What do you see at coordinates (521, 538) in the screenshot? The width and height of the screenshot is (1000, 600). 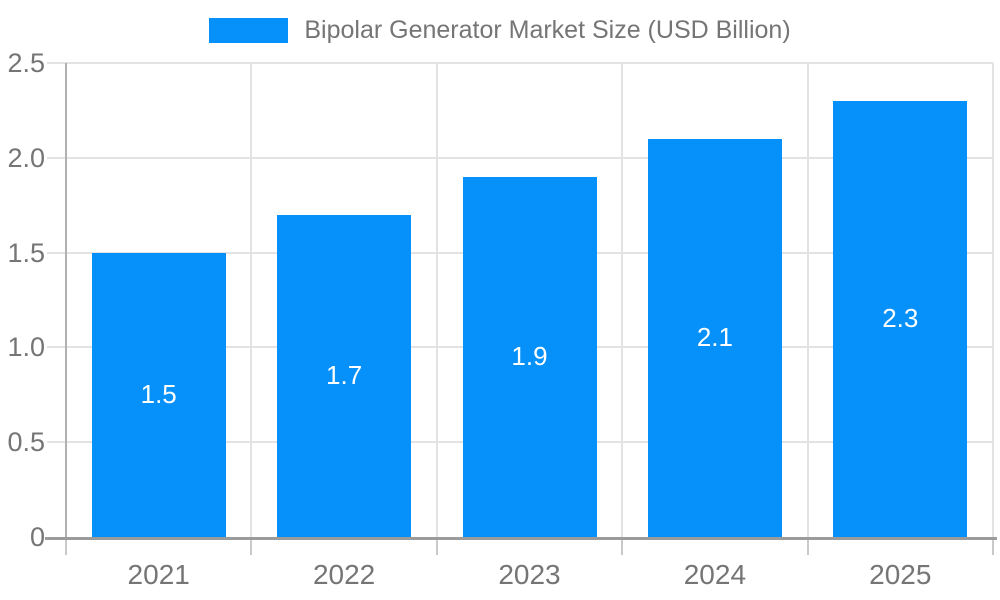 I see `x-axis-line` at bounding box center [521, 538].